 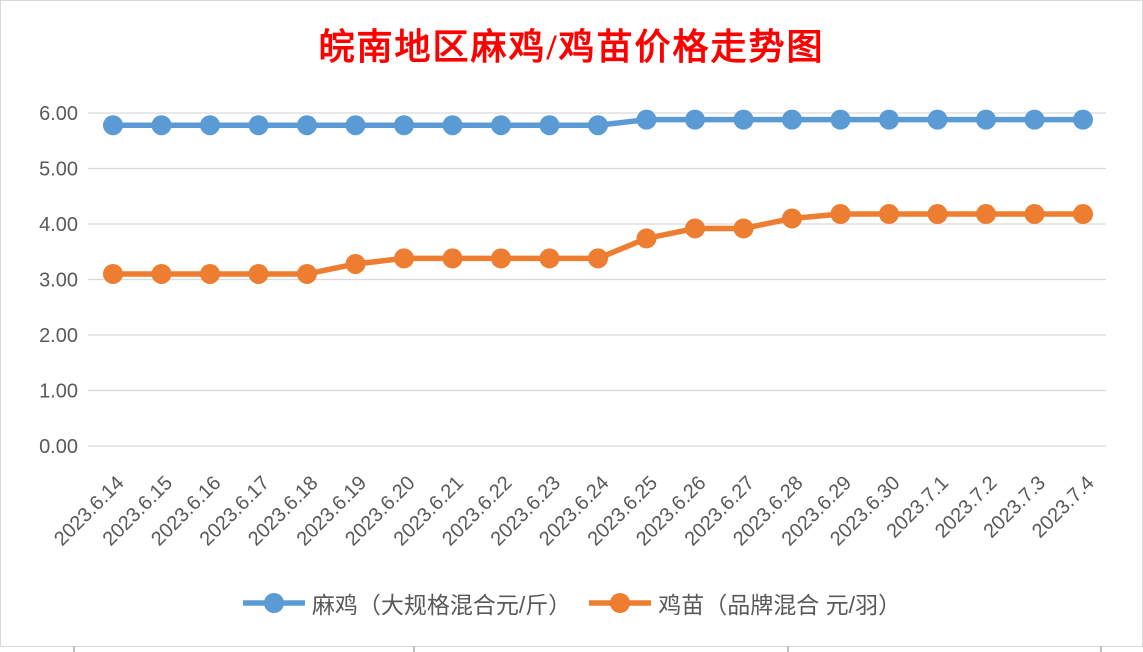 I want to click on legend-label-jimiao: 鸡苗（品牌混合 元/羽）, so click(x=780, y=605).